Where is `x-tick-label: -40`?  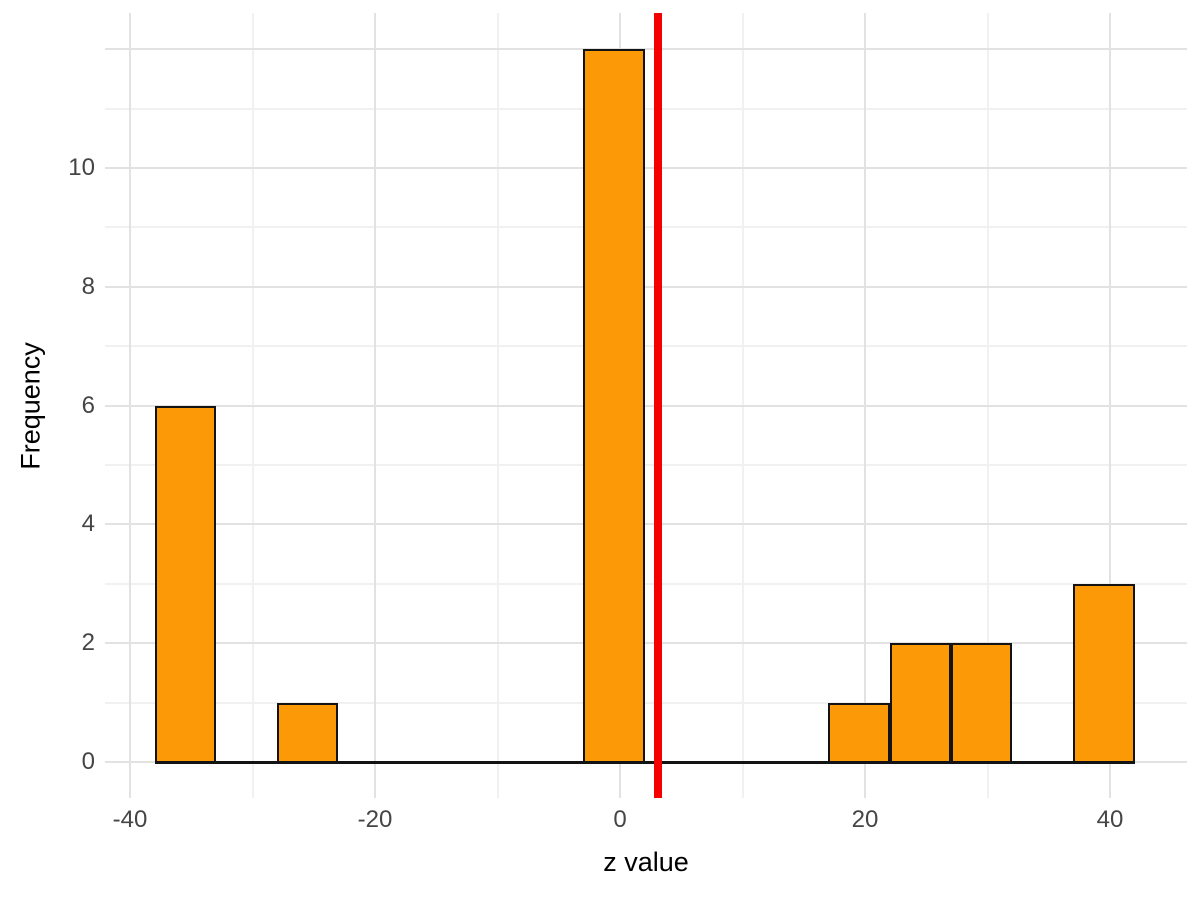
x-tick-label: -40 is located at coordinates (130, 819).